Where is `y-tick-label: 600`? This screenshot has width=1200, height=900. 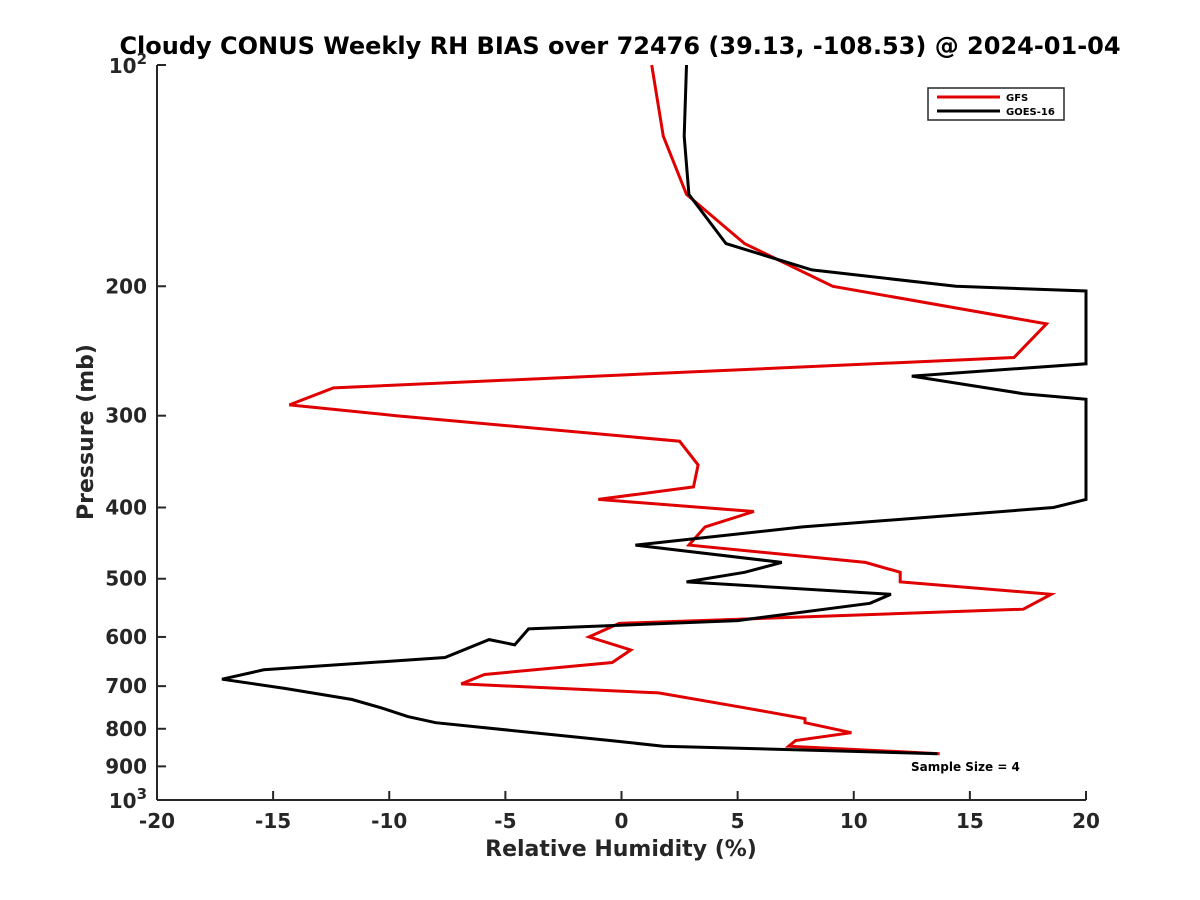
y-tick-label: 600 is located at coordinates (126, 637).